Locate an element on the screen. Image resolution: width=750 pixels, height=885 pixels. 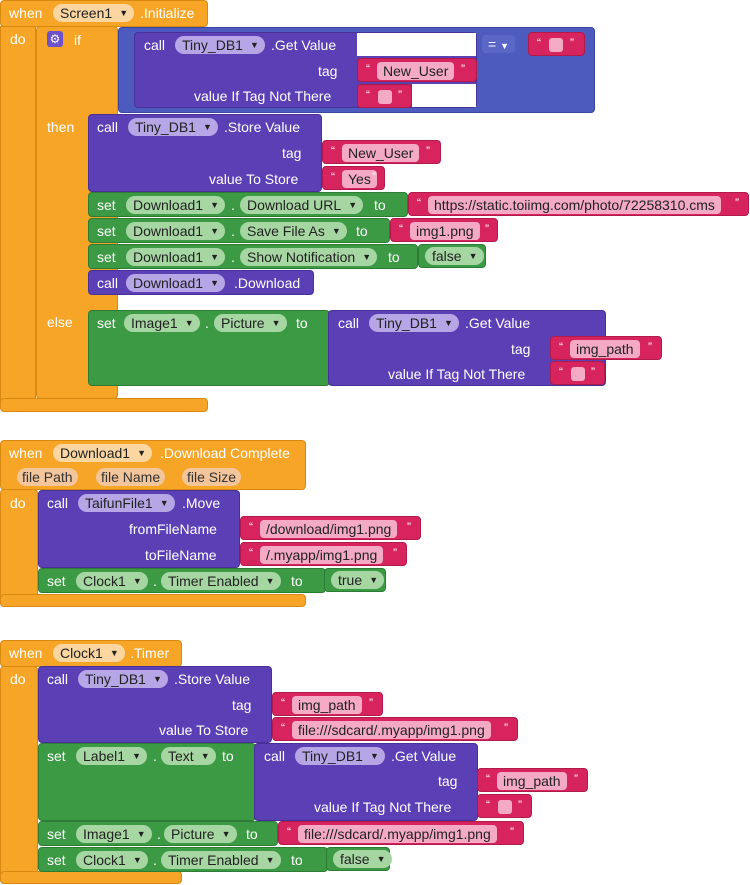
event-name: .Timer is located at coordinates (150, 653).